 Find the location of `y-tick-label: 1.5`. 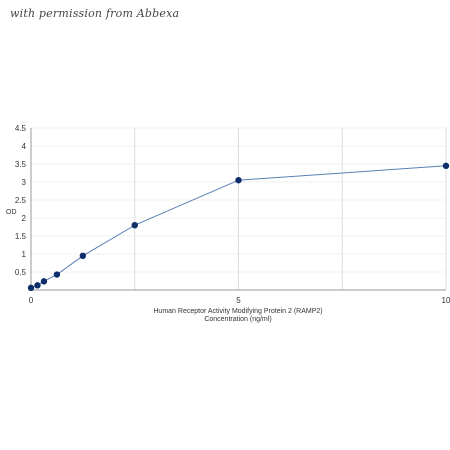

y-tick-label: 1.5 is located at coordinates (21, 236).